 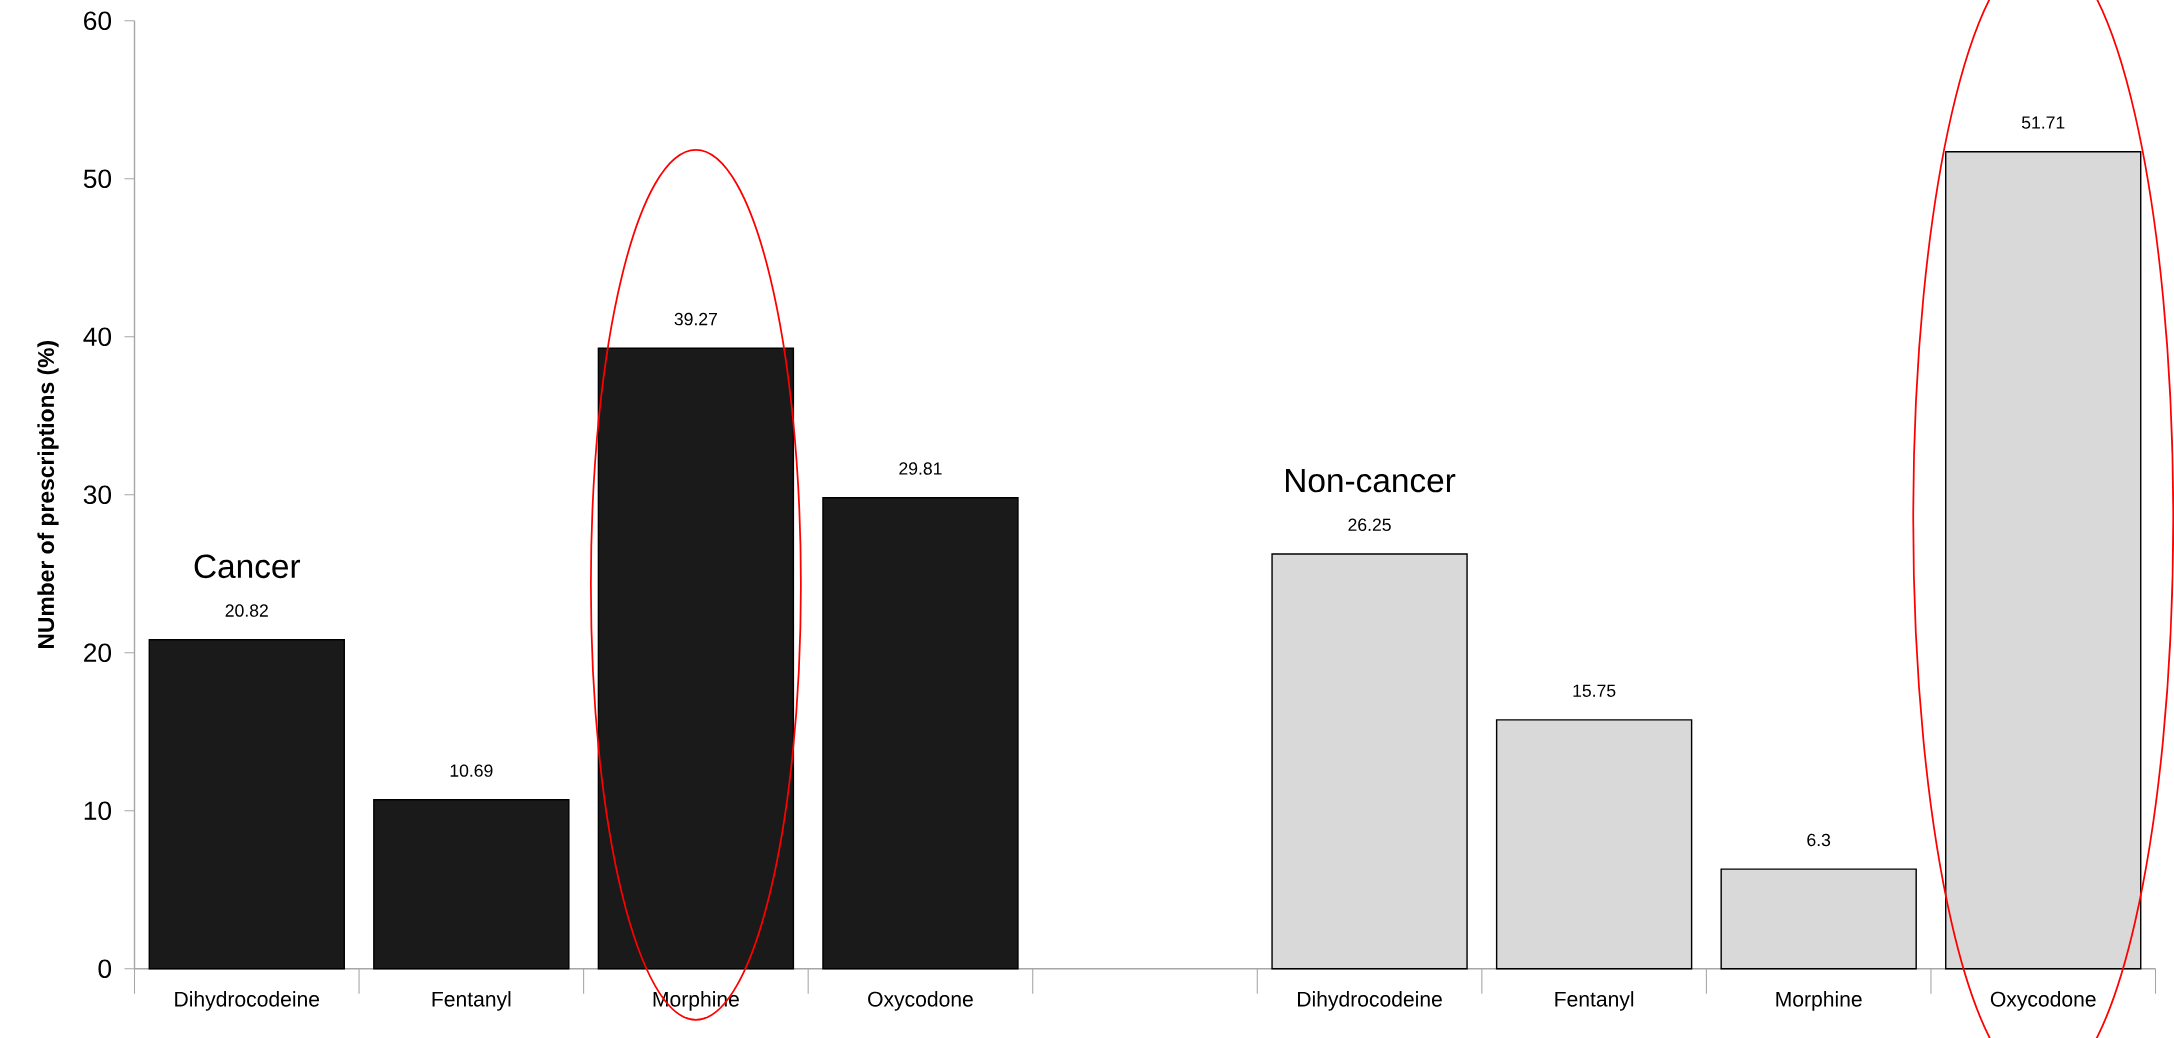 What do you see at coordinates (1819, 1001) in the screenshot?
I see `x-tick-label: Morphine` at bounding box center [1819, 1001].